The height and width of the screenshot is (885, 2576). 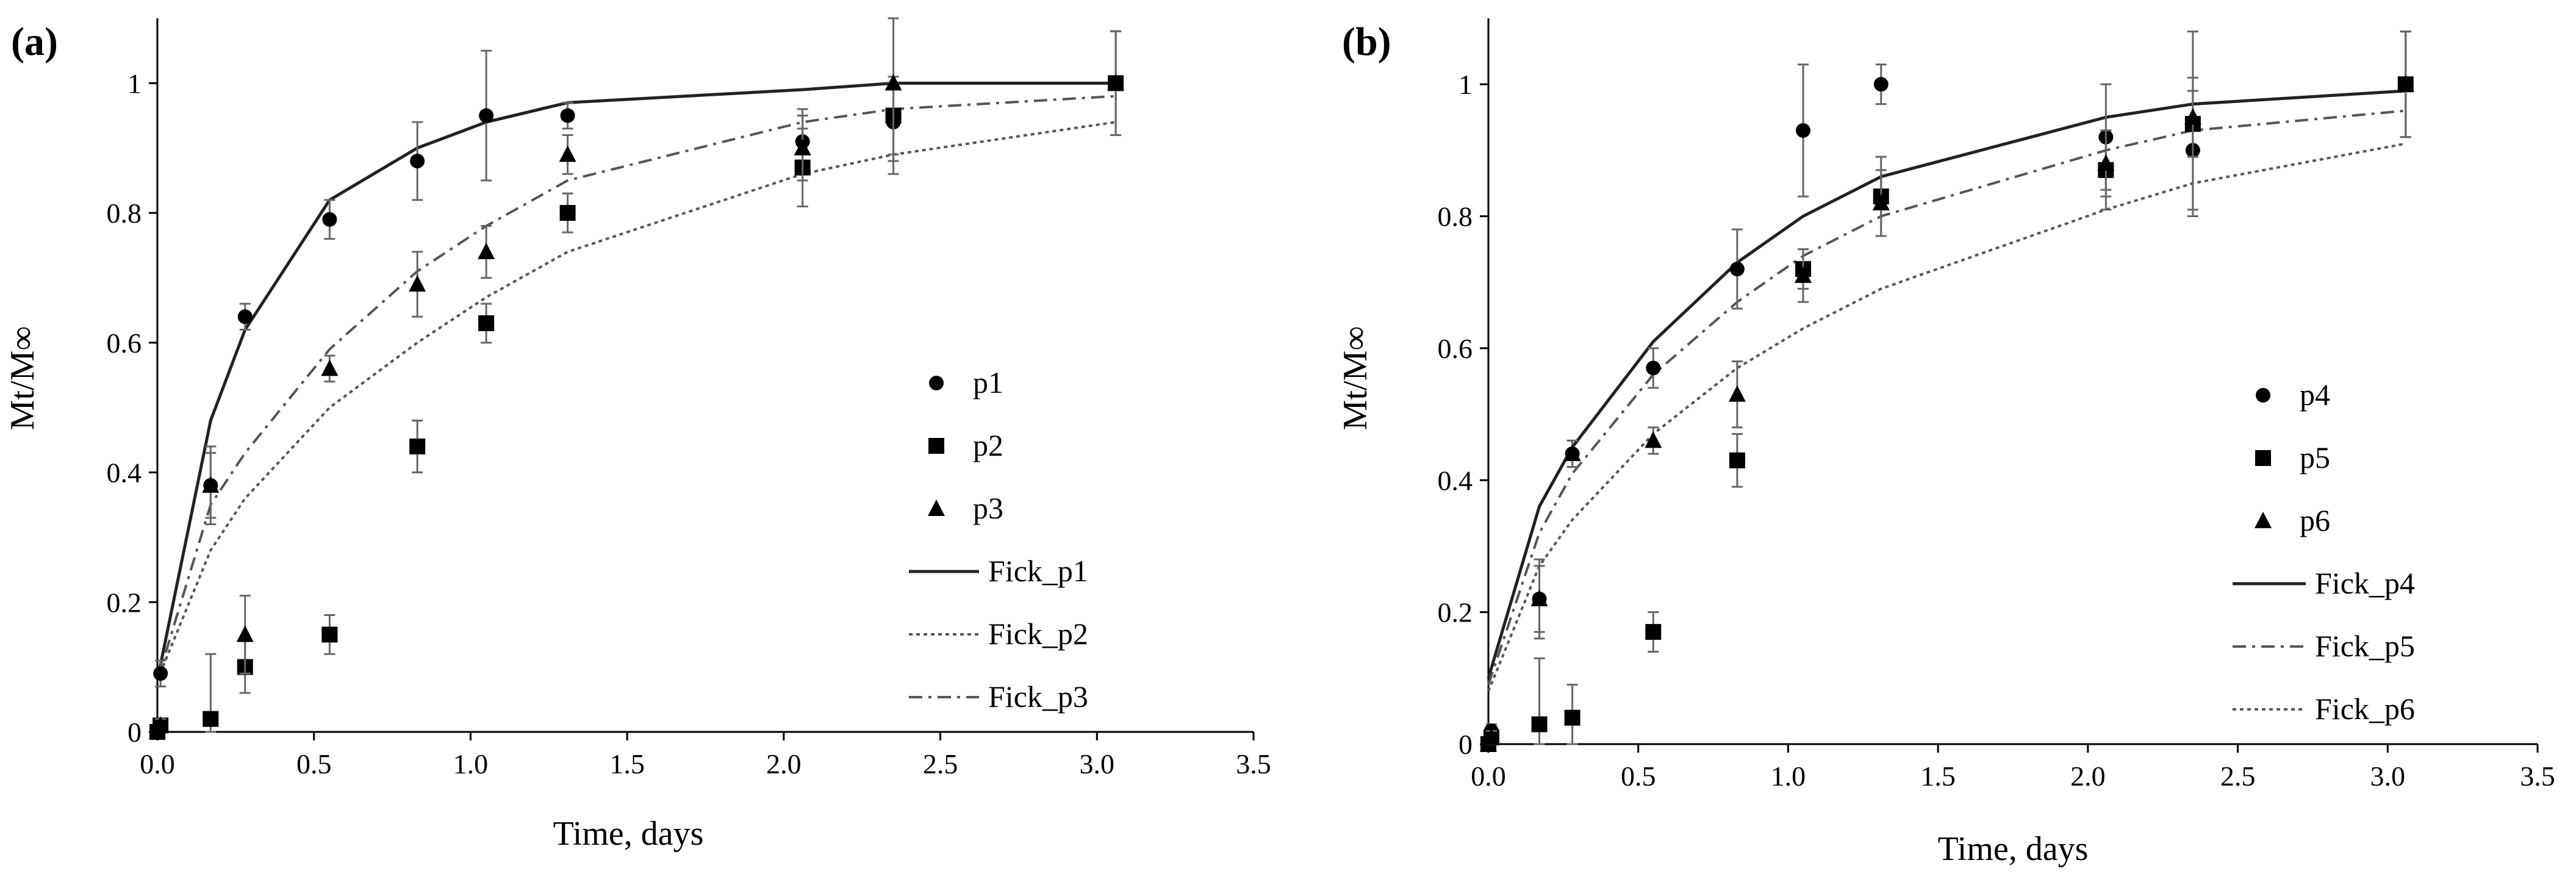 What do you see at coordinates (999, 539) in the screenshot?
I see `legend: p1 p2 p3 Fick_p1 Fick_p2 Fick_p3` at bounding box center [999, 539].